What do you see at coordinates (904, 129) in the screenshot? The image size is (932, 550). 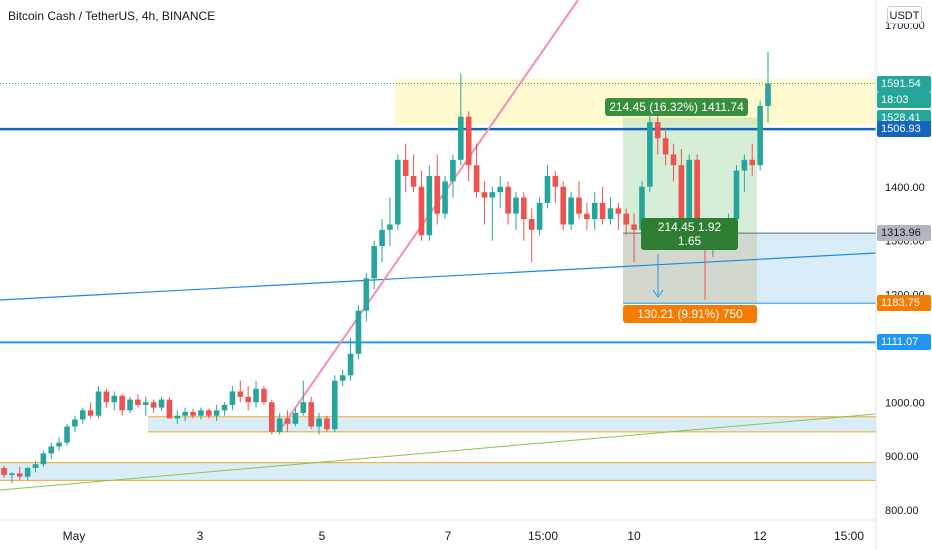 I see `price-tag: 1506.93` at bounding box center [904, 129].